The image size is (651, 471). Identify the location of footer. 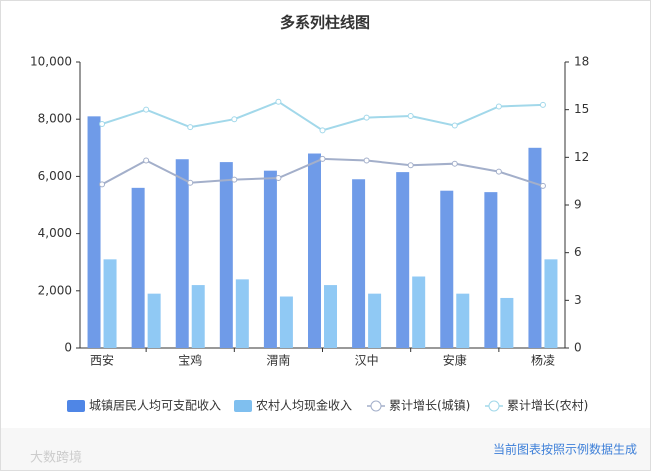
(325, 449).